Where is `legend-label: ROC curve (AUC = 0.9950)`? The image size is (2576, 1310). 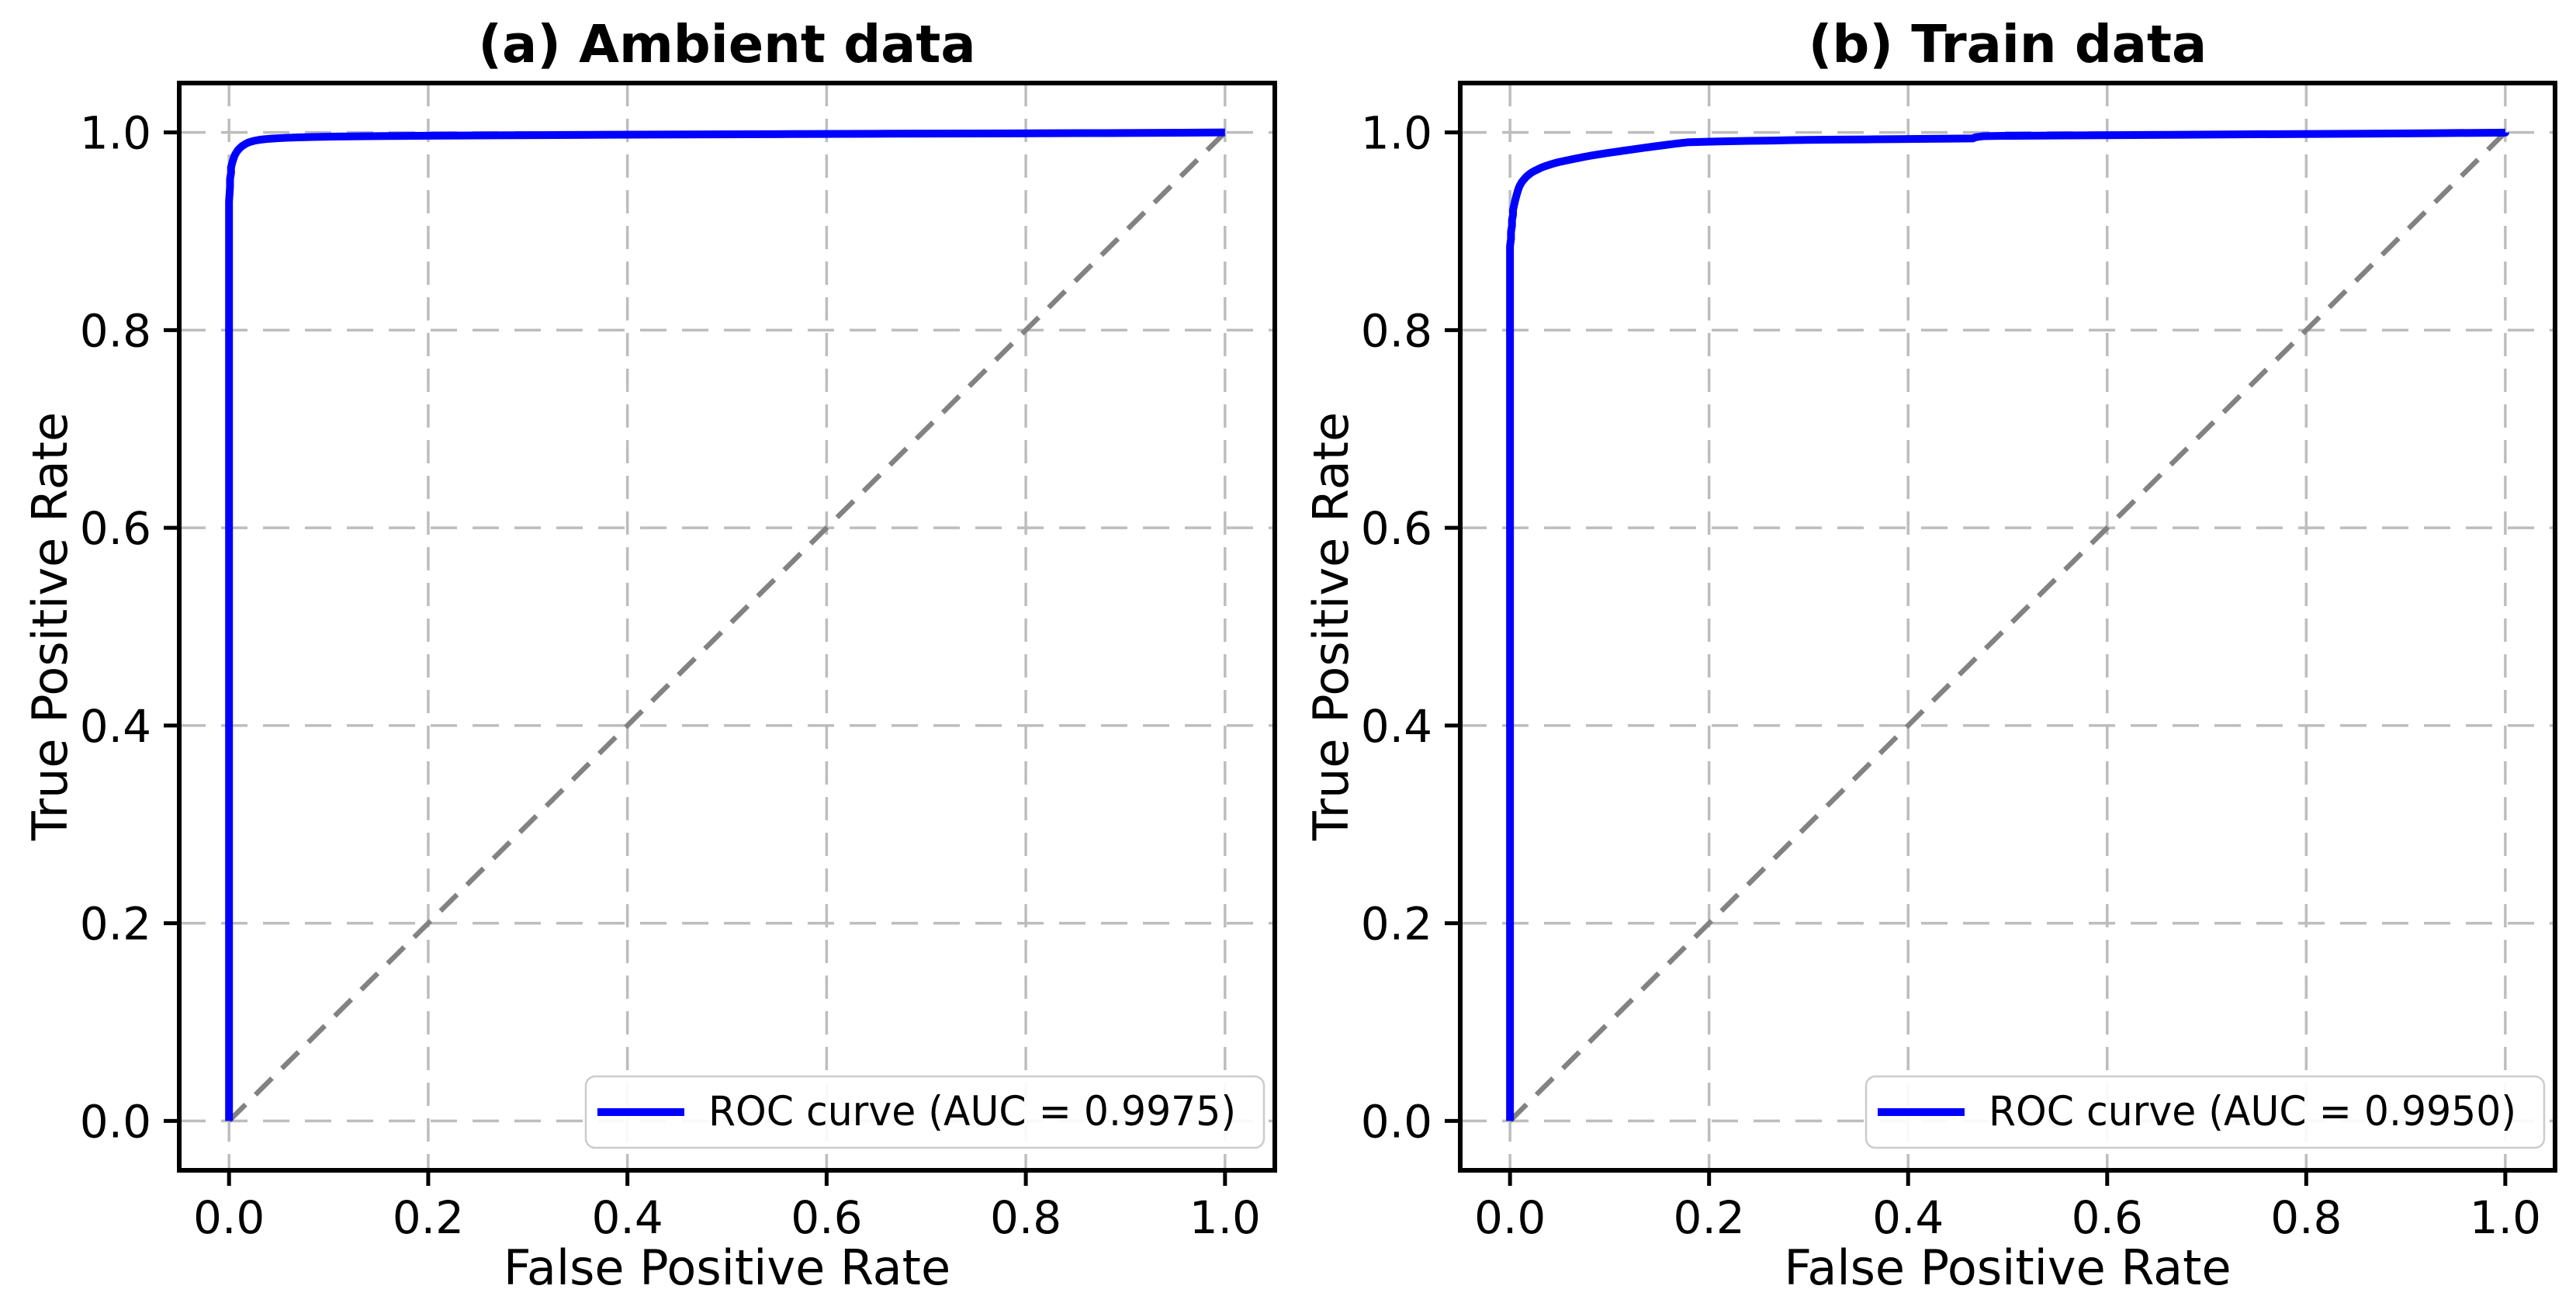 legend-label: ROC curve (AUC = 0.9950) is located at coordinates (2252, 1111).